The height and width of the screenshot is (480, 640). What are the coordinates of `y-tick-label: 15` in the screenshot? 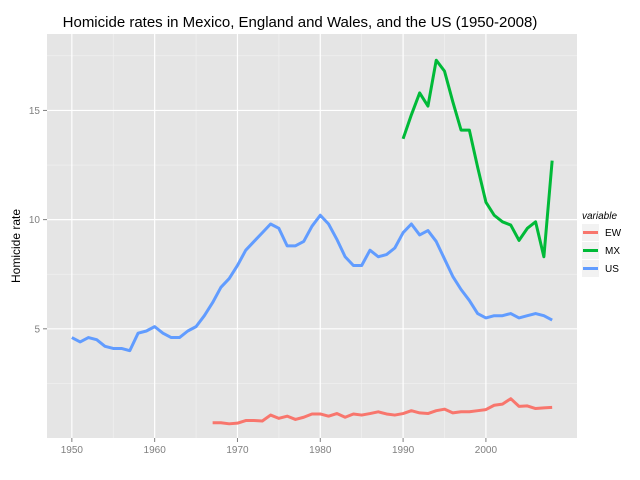 It's located at (35, 111).